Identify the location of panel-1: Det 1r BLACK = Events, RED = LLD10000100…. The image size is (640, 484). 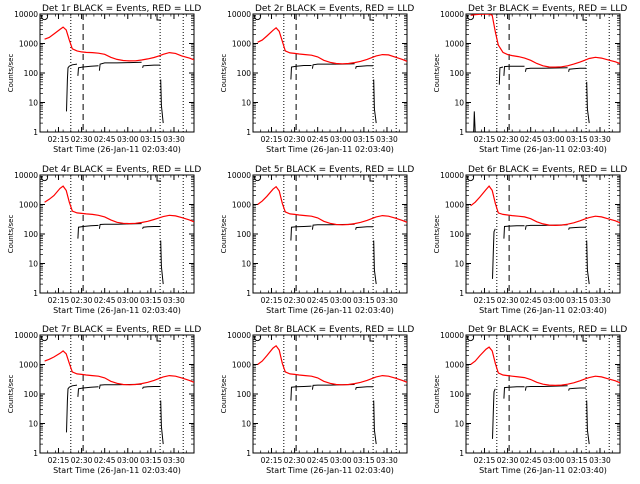
(104, 79).